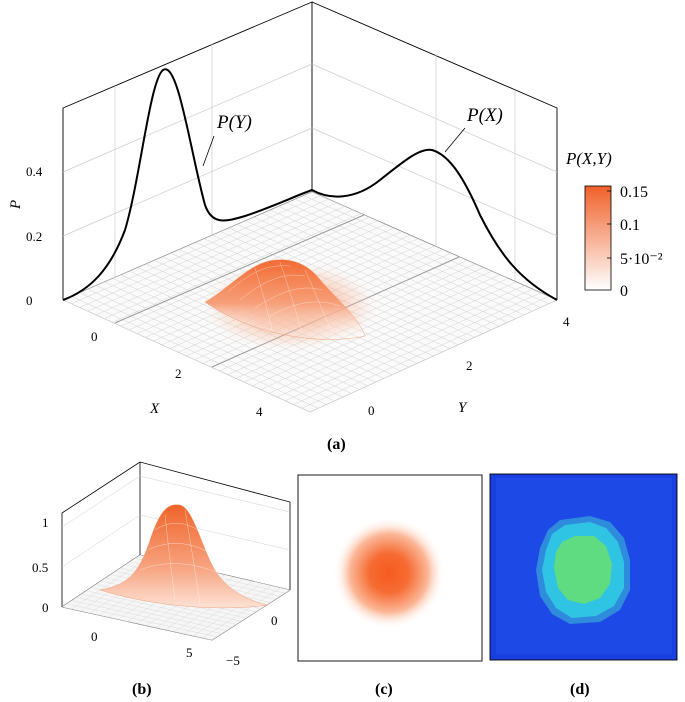 Image resolution: width=685 pixels, height=702 pixels. Describe the element at coordinates (45, 607) in the screenshot. I see `b-z-tick-0: 0` at that location.